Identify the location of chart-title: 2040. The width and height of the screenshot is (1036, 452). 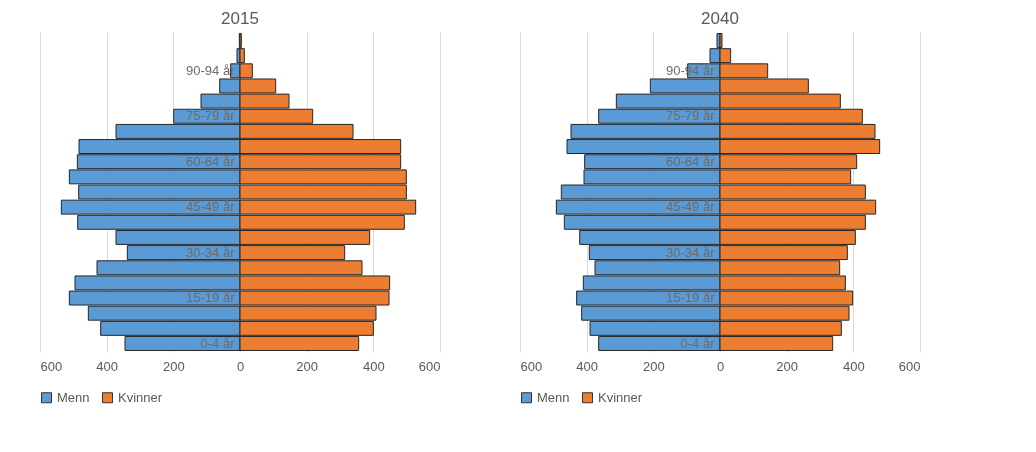
(720, 18).